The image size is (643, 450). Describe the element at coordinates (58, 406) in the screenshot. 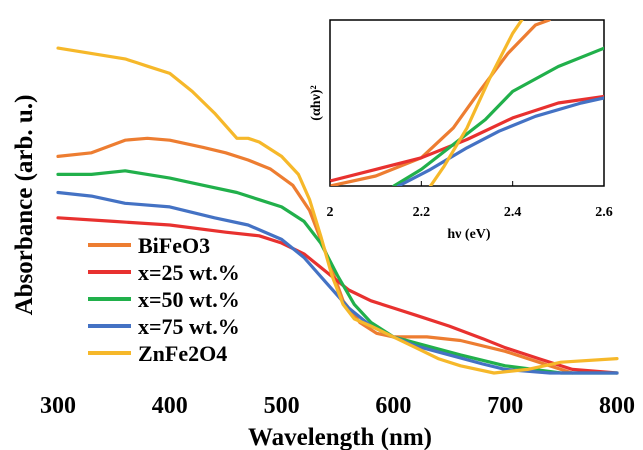

I see `x-tick-label: 300` at that location.